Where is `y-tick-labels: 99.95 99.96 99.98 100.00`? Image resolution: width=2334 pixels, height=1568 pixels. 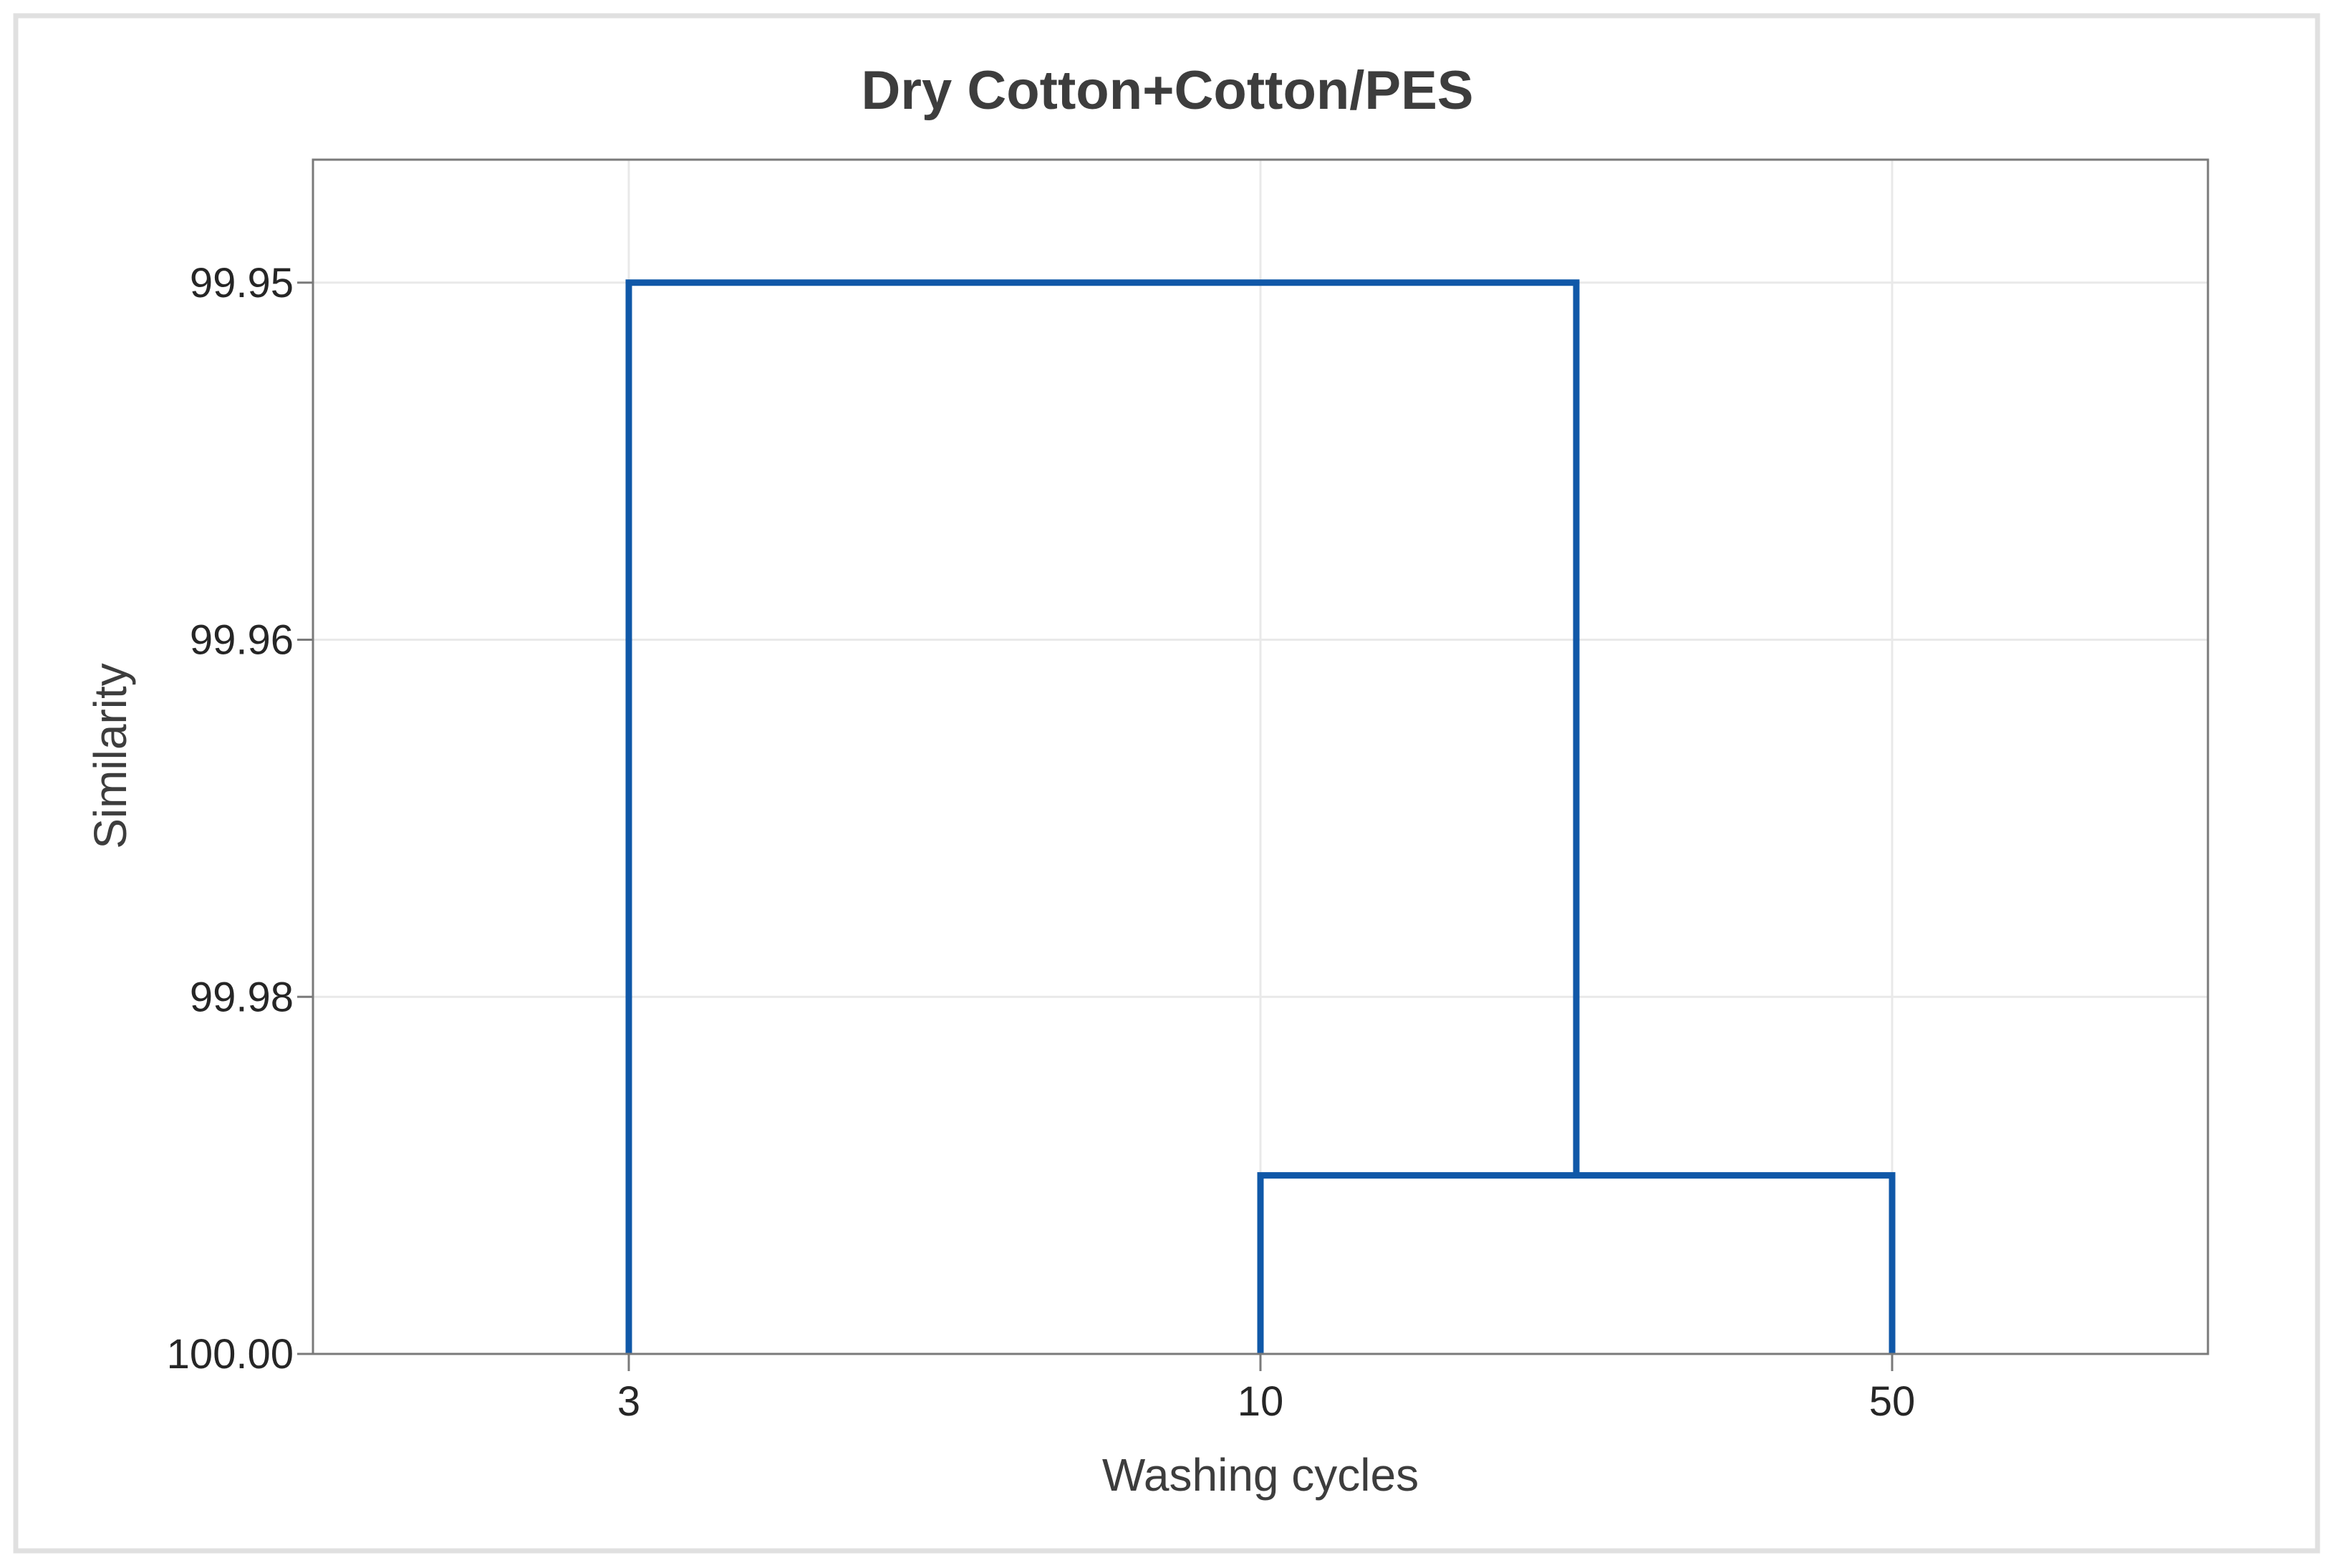 y-tick-labels: 99.95 99.96 99.98 100.00 is located at coordinates (231, 819).